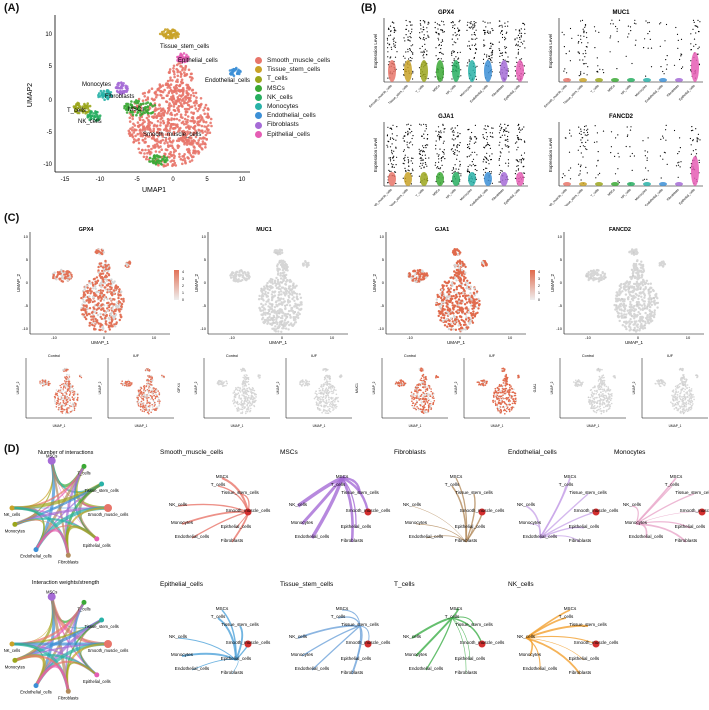 This screenshot has width=709, height=710. I want to click on violin-xtick: Epithelial_cells, so click(687, 197).